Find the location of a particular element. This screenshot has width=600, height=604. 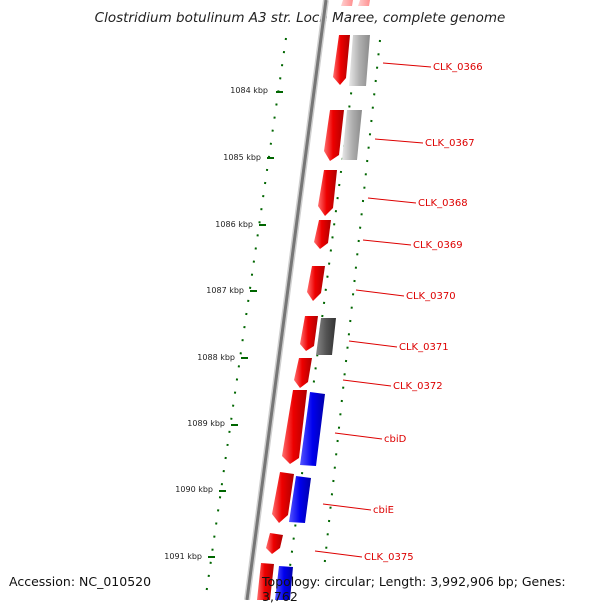

accession-text: Accession: NC_010520 is located at coordinates (80, 581).